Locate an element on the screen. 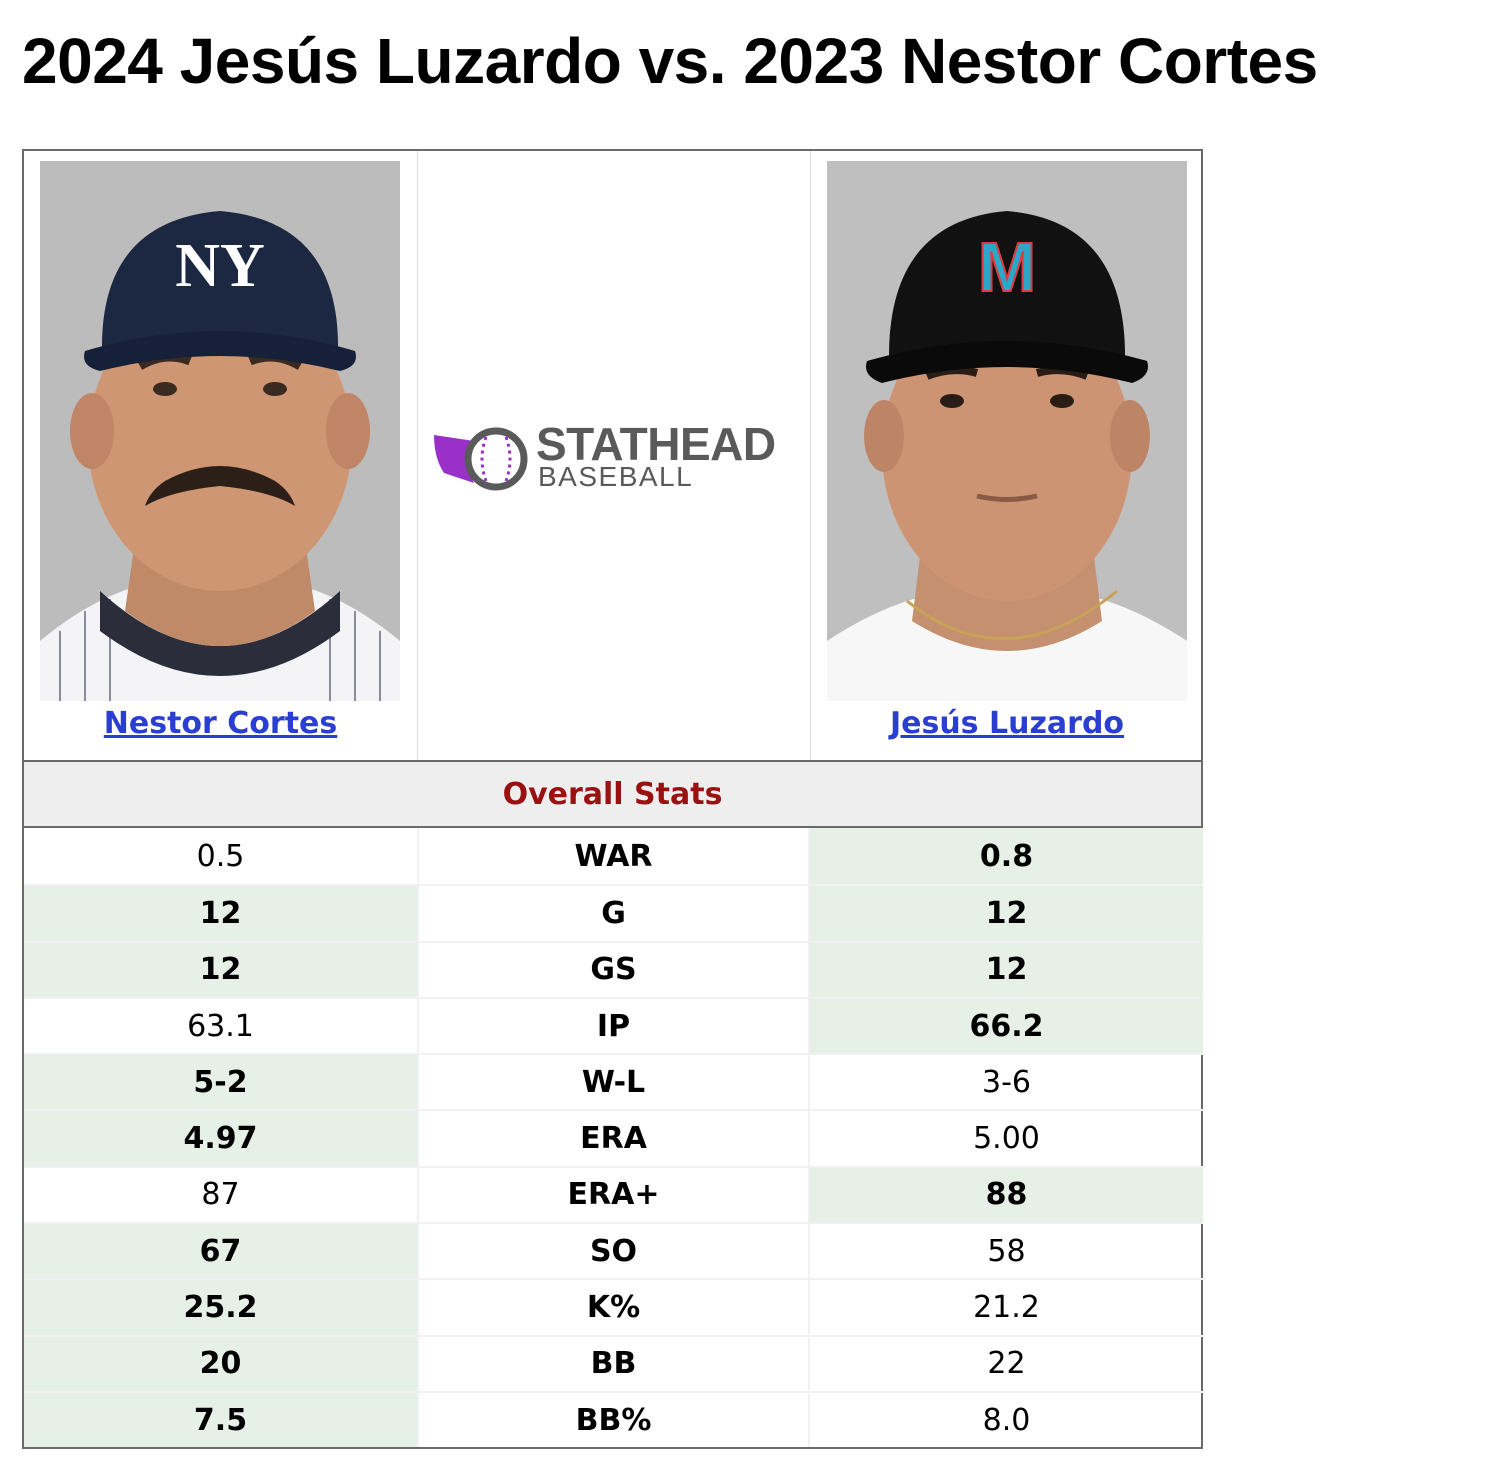 This screenshot has width=1508, height=1480. stat-row: 12 GS 12 is located at coordinates (613, 968).